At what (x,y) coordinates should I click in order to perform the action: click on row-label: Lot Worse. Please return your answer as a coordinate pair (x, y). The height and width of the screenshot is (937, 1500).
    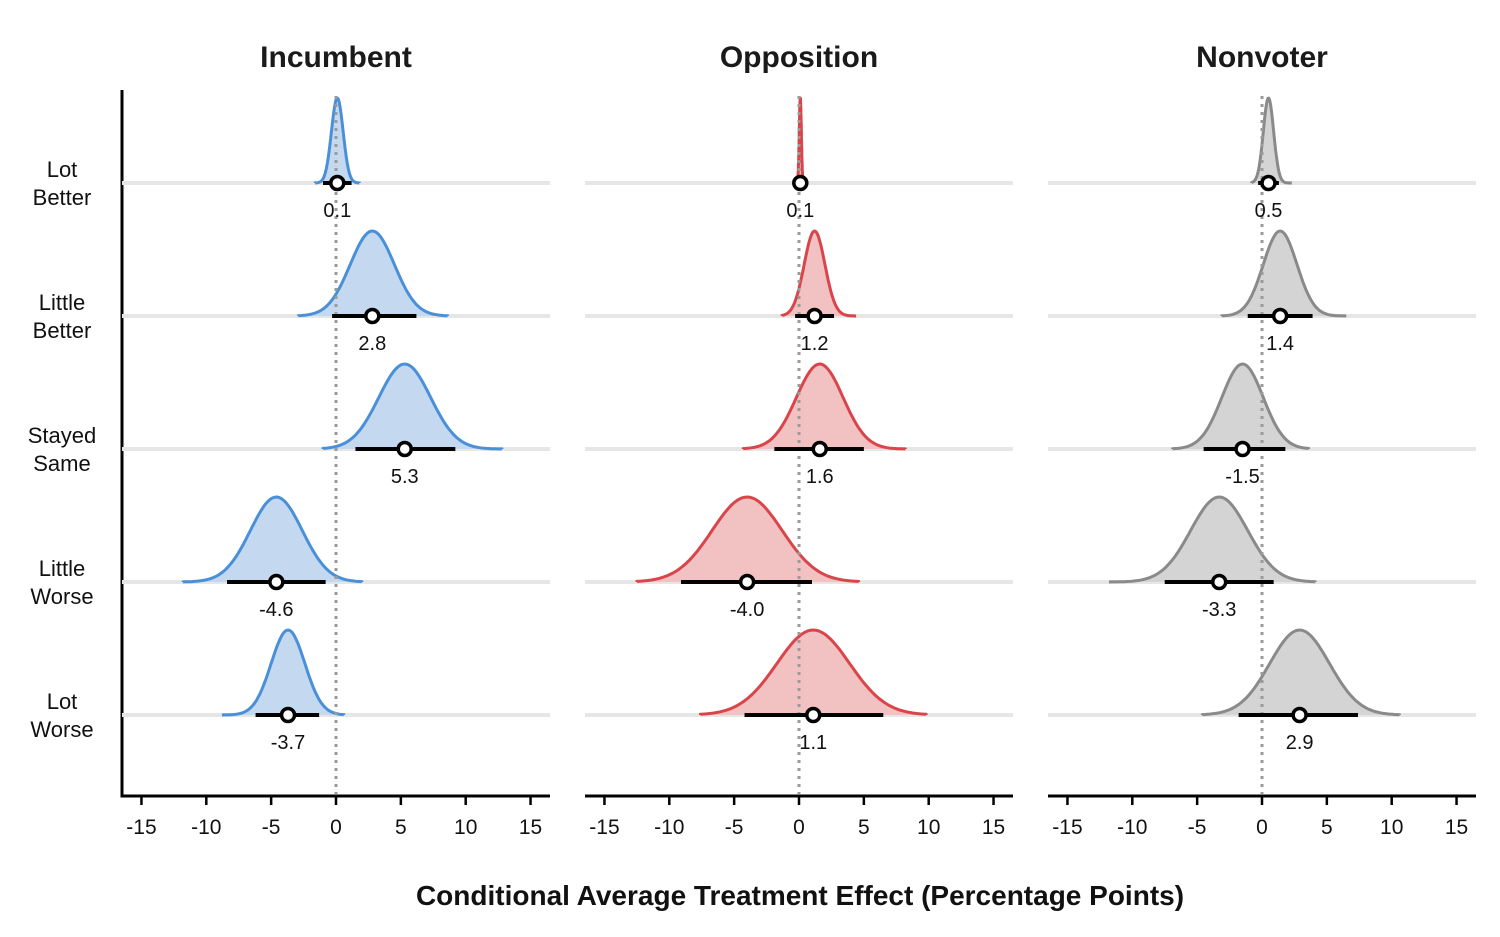
    Looking at the image, I should click on (61, 715).